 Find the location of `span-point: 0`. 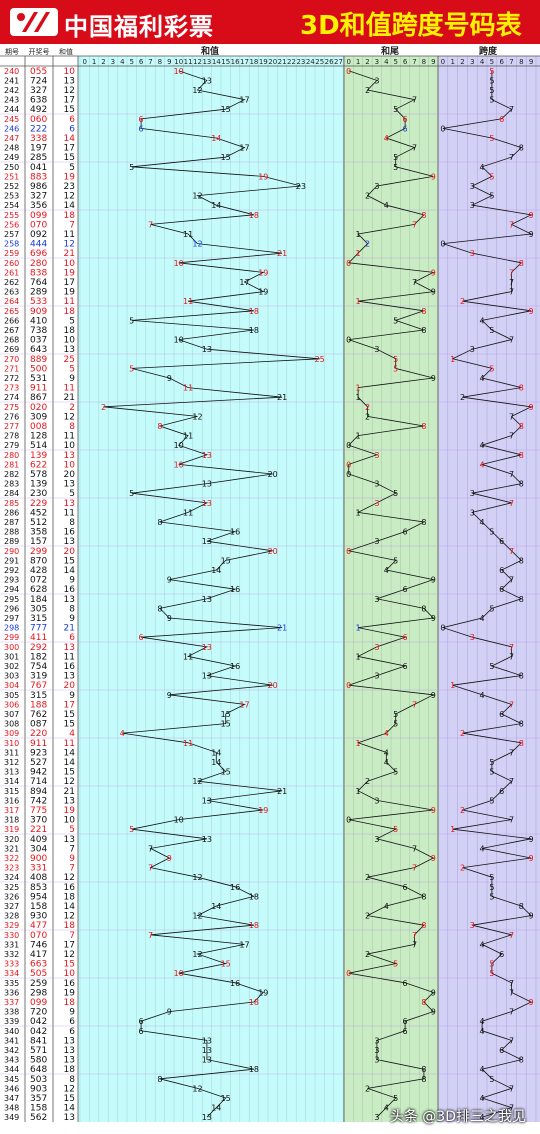

span-point: 0 is located at coordinates (442, 128).